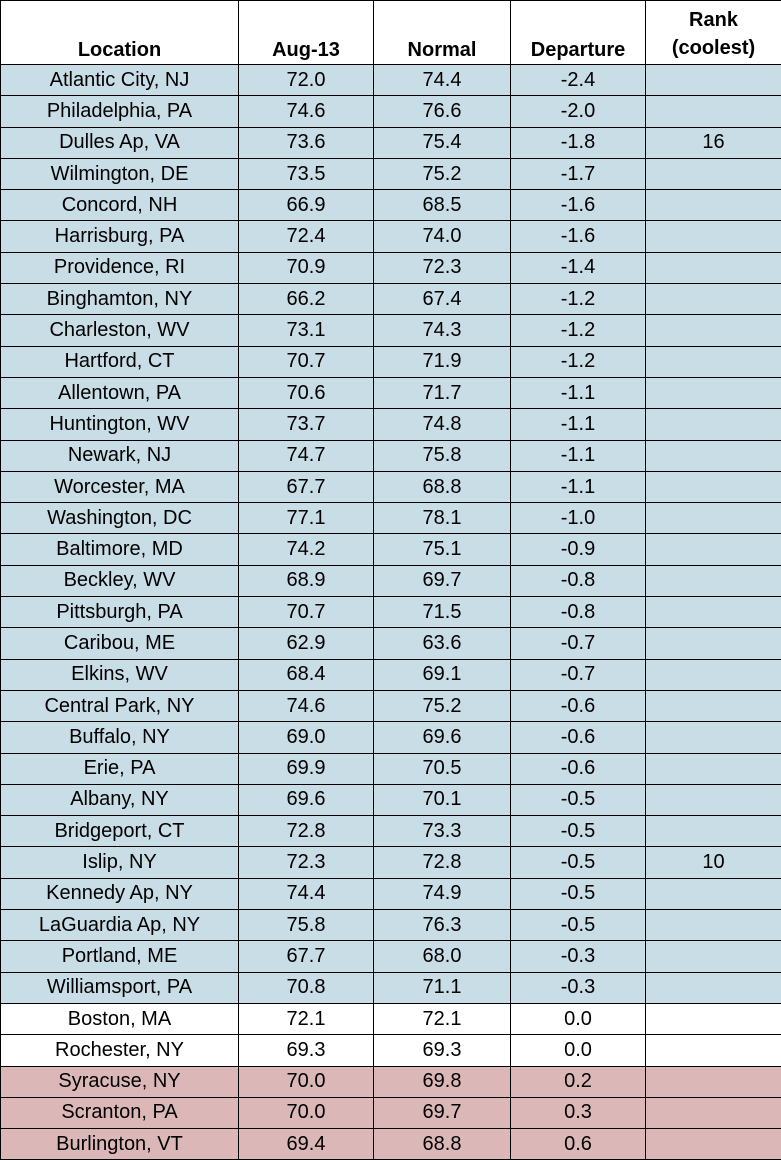 The width and height of the screenshot is (781, 1160). I want to click on date-cell: 73.6, so click(306, 142).